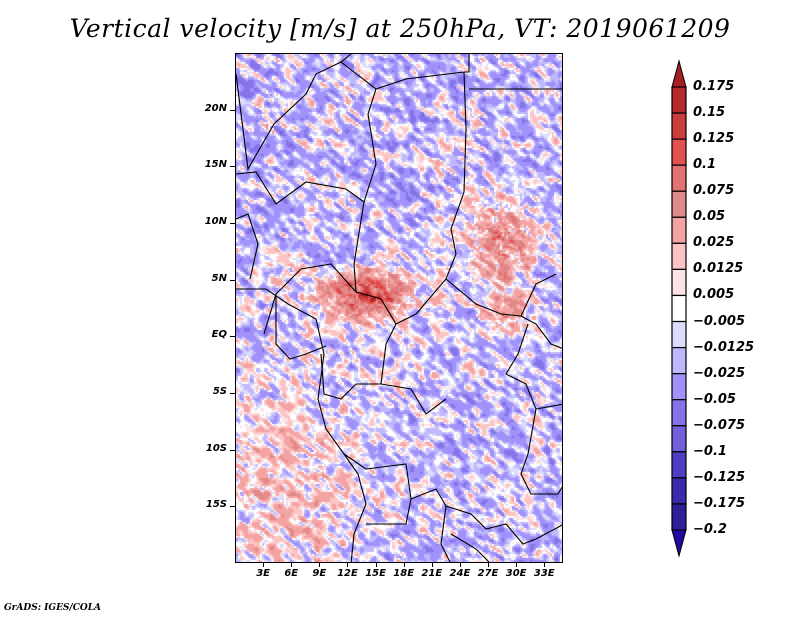 The height and width of the screenshot is (618, 800). Describe the element at coordinates (710, 451) in the screenshot. I see `colorbar-label: −0.1` at that location.